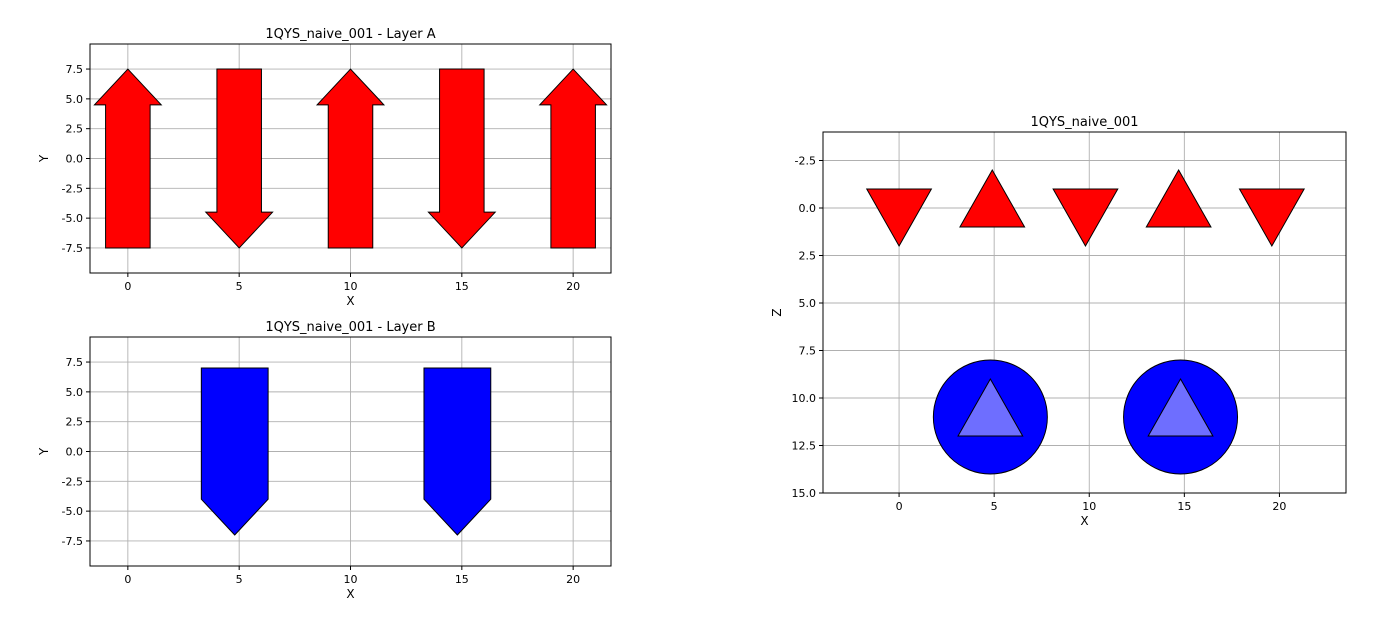 This screenshot has width=1390, height=627. Describe the element at coordinates (804, 446) in the screenshot. I see `y-tick-label: 12.5` at that location.